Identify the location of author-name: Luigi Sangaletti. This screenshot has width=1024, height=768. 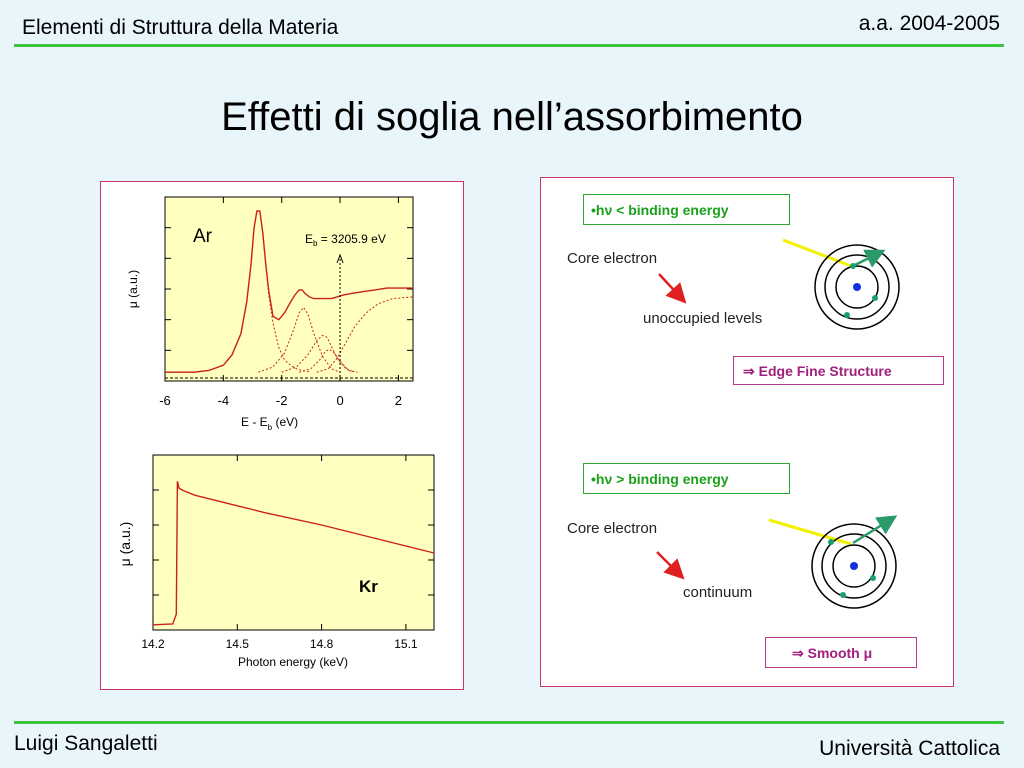
(86, 743).